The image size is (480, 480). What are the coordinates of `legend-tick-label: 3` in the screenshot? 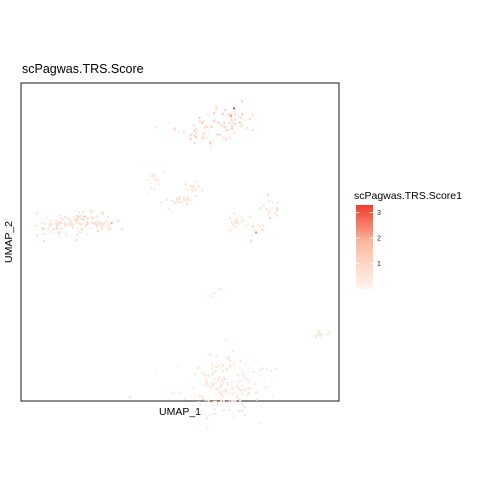 It's located at (379, 213).